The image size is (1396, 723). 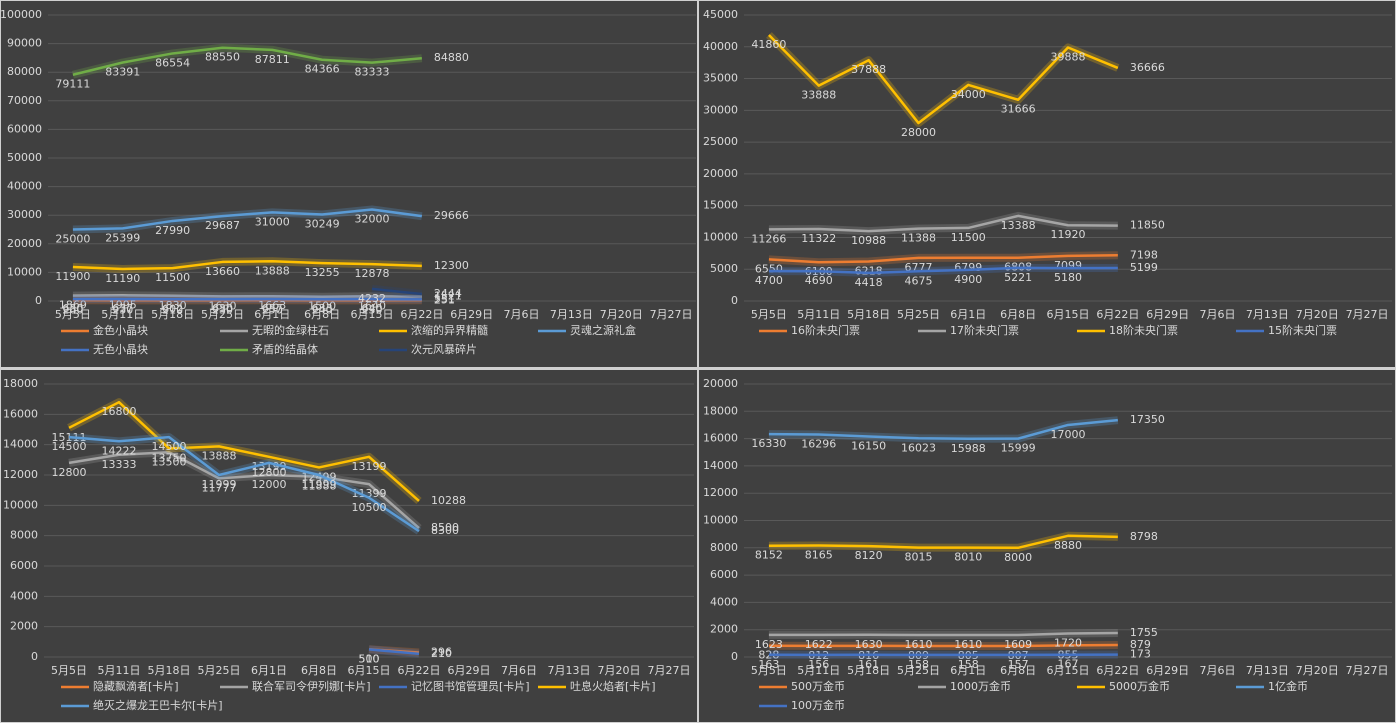 I want to click on legend-label: 绝灭之爆龙王巴卡尔[卡片], so click(x=158, y=705).